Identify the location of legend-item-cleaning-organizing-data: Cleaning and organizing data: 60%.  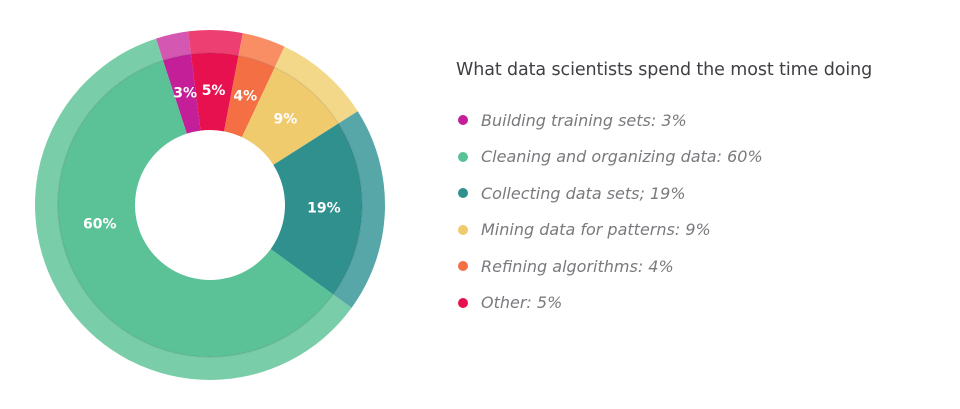
(696, 157).